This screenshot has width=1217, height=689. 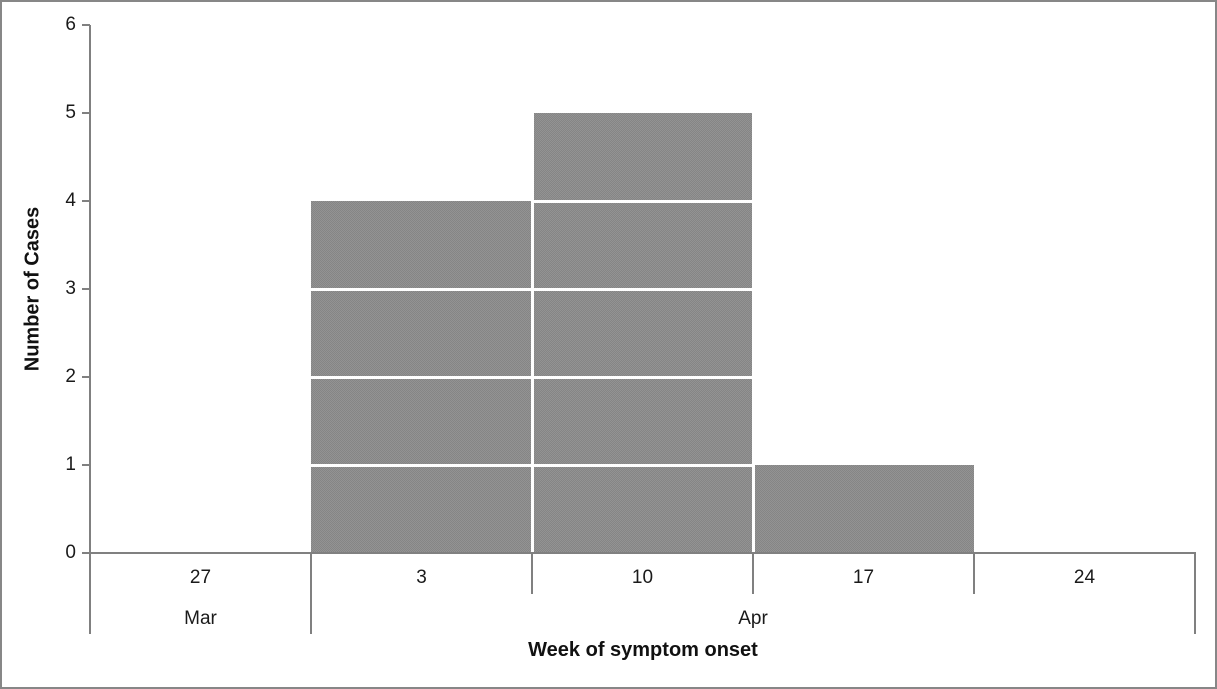 I want to click on x-tick-label-day: 3, so click(x=421, y=577).